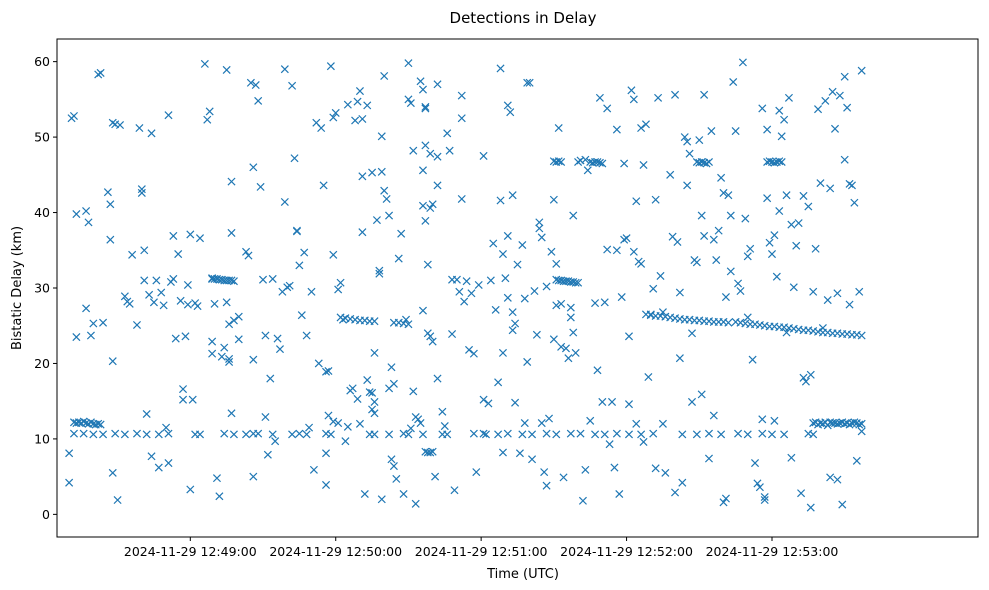 The image size is (989, 590). I want to click on y-tick-label: 50, so click(42, 137).